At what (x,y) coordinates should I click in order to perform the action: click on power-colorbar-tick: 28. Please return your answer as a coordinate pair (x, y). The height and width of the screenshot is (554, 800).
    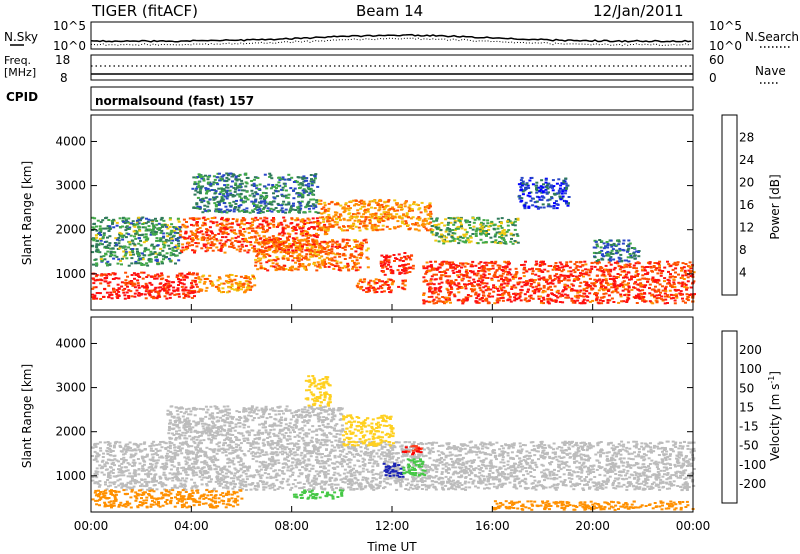
    Looking at the image, I should click on (746, 138).